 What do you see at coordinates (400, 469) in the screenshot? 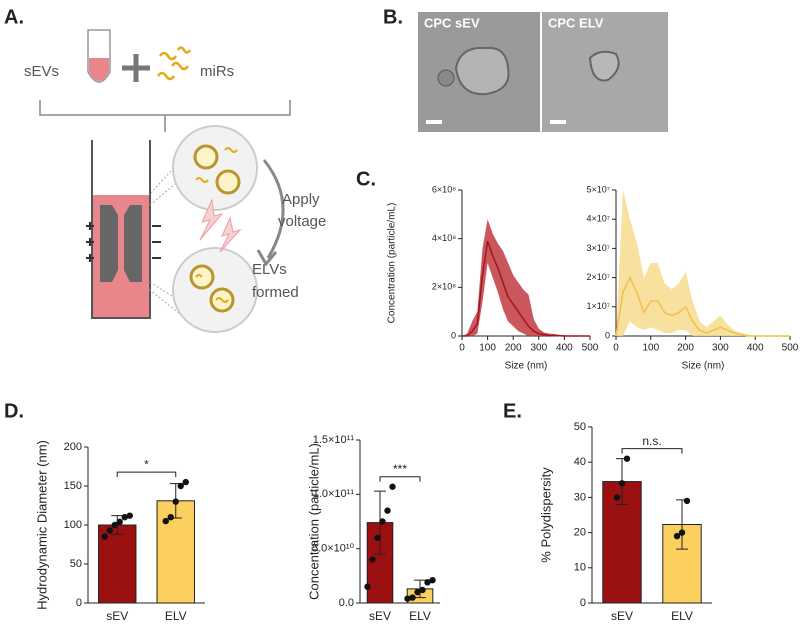
I see `annotation: ***` at bounding box center [400, 469].